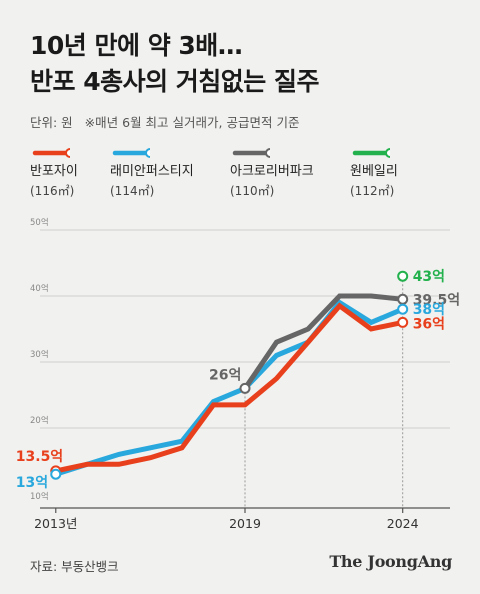  Describe the element at coordinates (371, 153) in the screenshot. I see `legend-line-one-bailey` at that location.